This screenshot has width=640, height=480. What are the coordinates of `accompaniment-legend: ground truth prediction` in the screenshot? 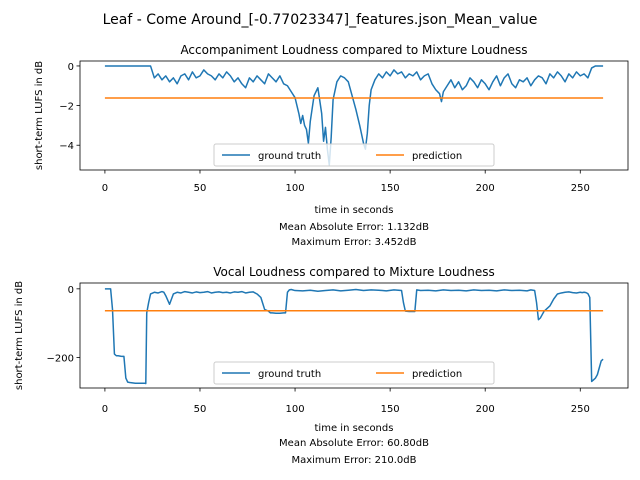 It's located at (354, 155).